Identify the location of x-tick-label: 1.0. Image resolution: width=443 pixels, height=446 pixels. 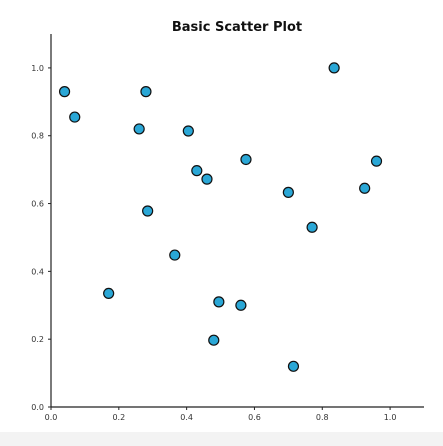
(390, 417).